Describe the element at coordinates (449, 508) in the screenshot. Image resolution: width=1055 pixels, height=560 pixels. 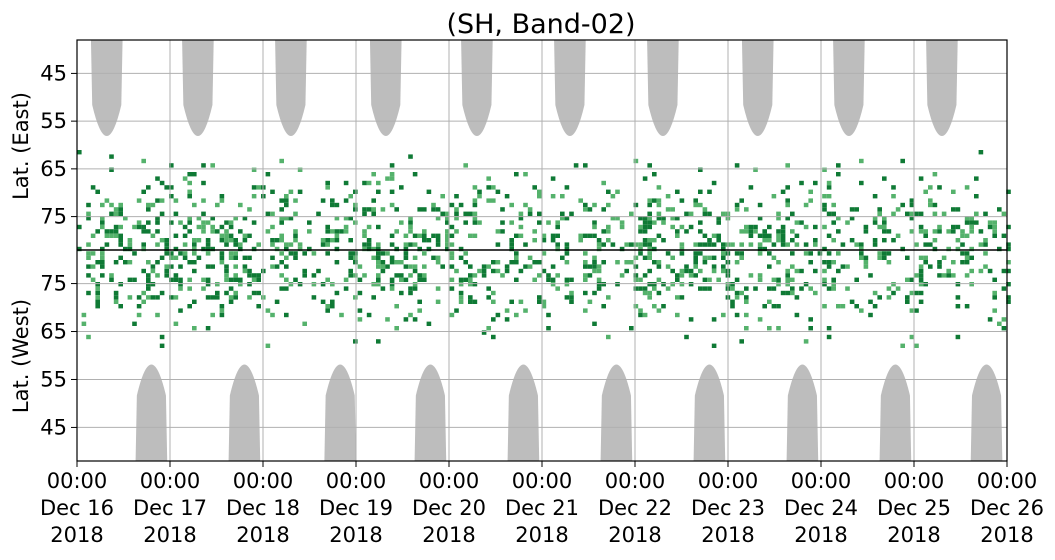
I see `x-tick-label-line: Dec 20` at that location.